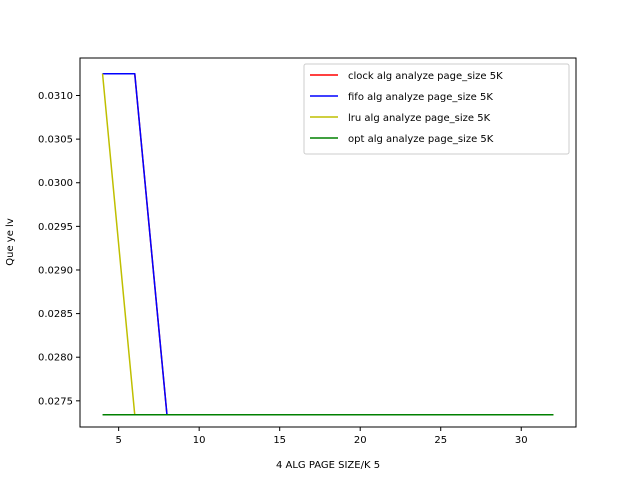 Image resolution: width=640 pixels, height=480 pixels. Describe the element at coordinates (521, 440) in the screenshot. I see `x-tick-label: 30` at that location.